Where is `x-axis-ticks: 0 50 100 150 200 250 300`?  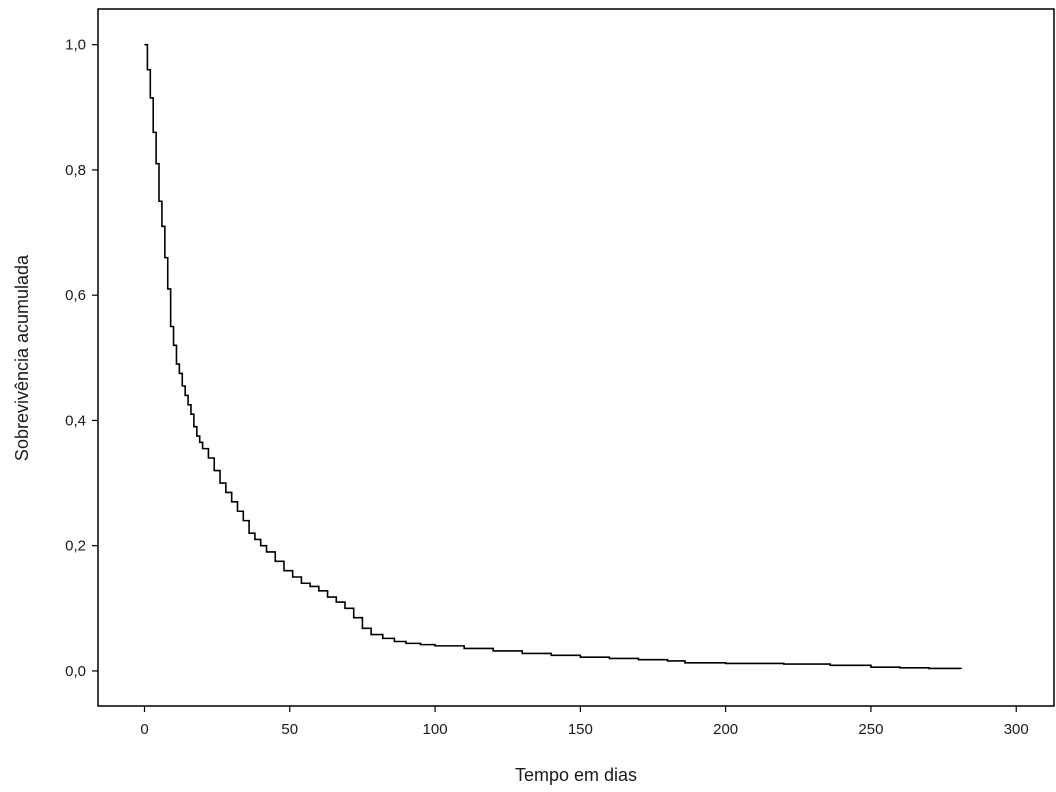
x-axis-ticks: 0 50 100 150 200 250 300 is located at coordinates (584, 722).